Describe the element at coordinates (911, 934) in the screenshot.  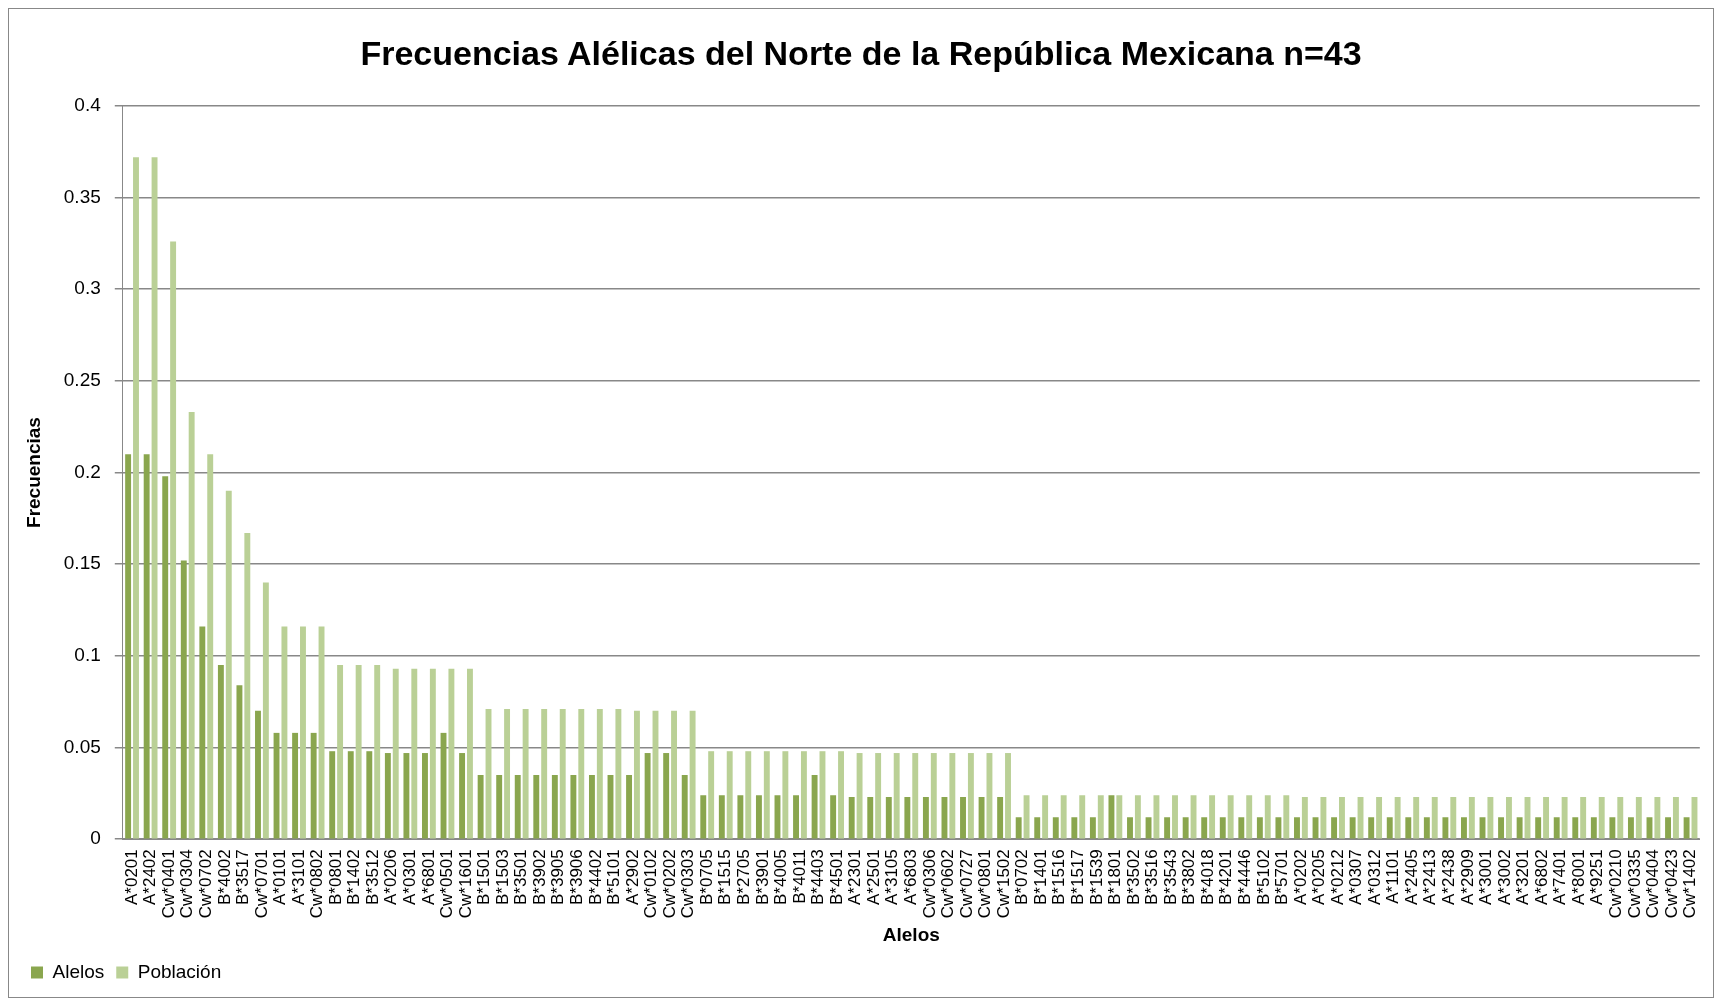
I see `x-axis-title: Alelos` at that location.